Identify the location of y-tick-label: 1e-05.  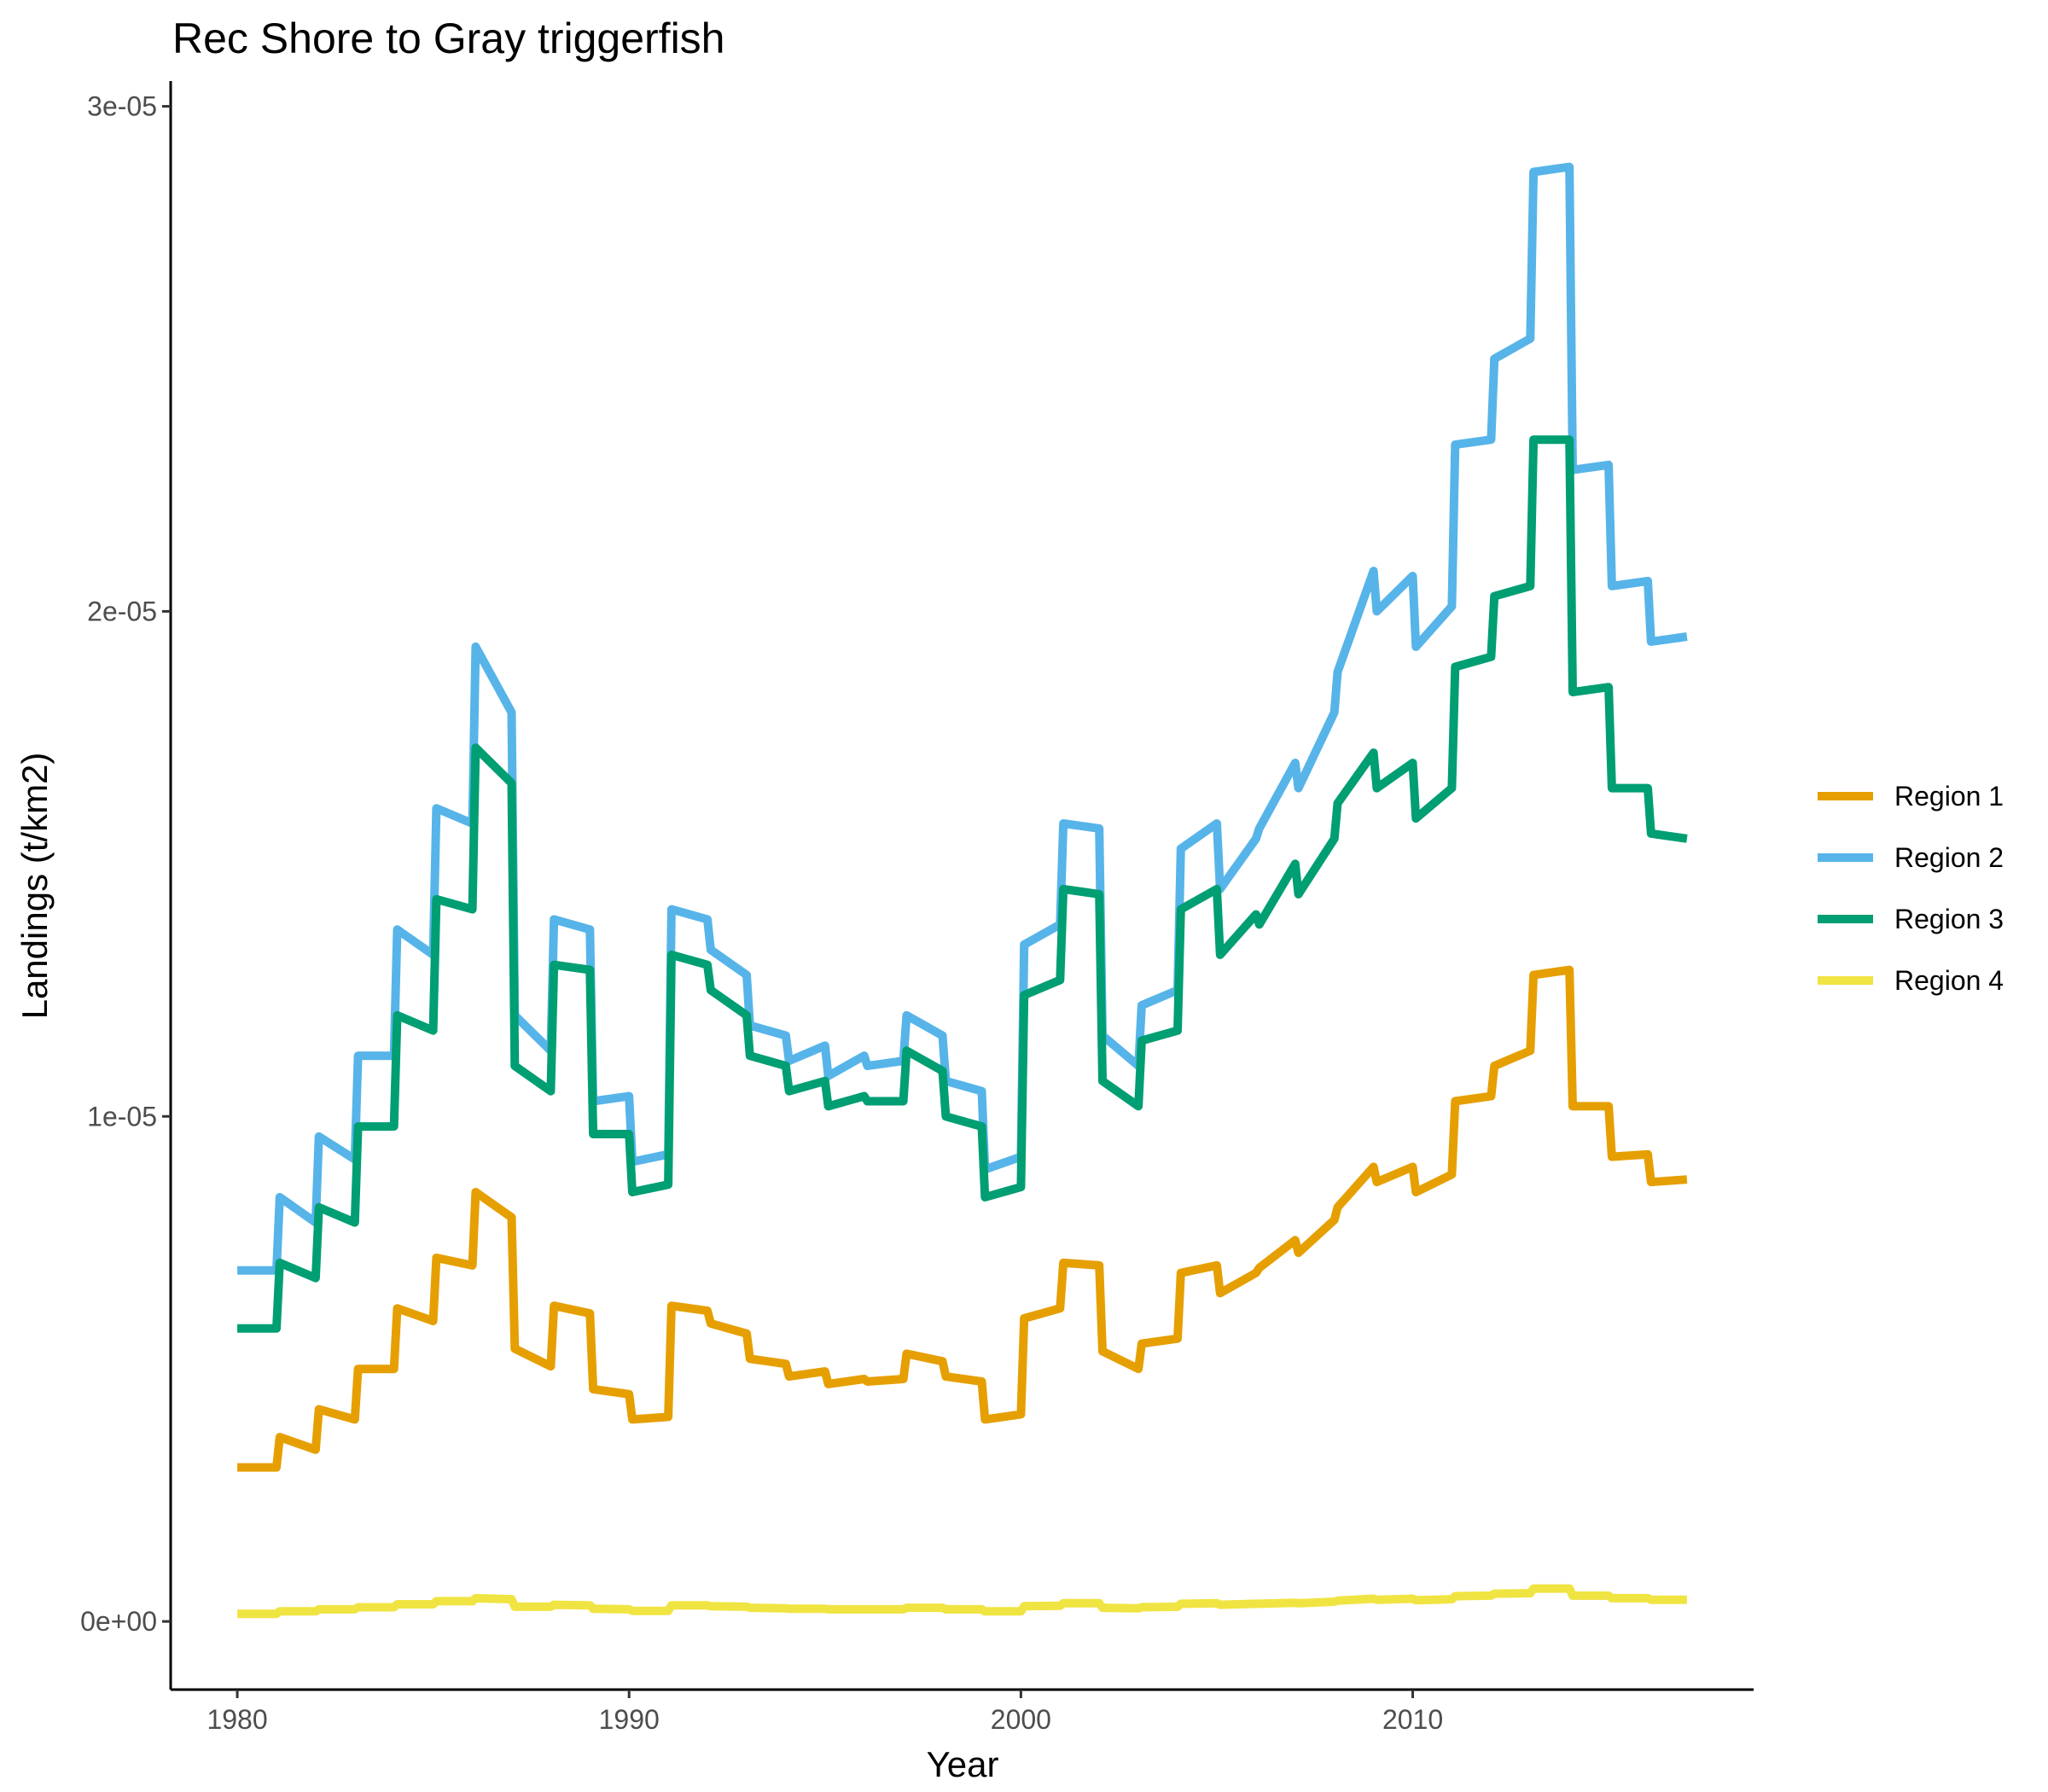
(122, 1116).